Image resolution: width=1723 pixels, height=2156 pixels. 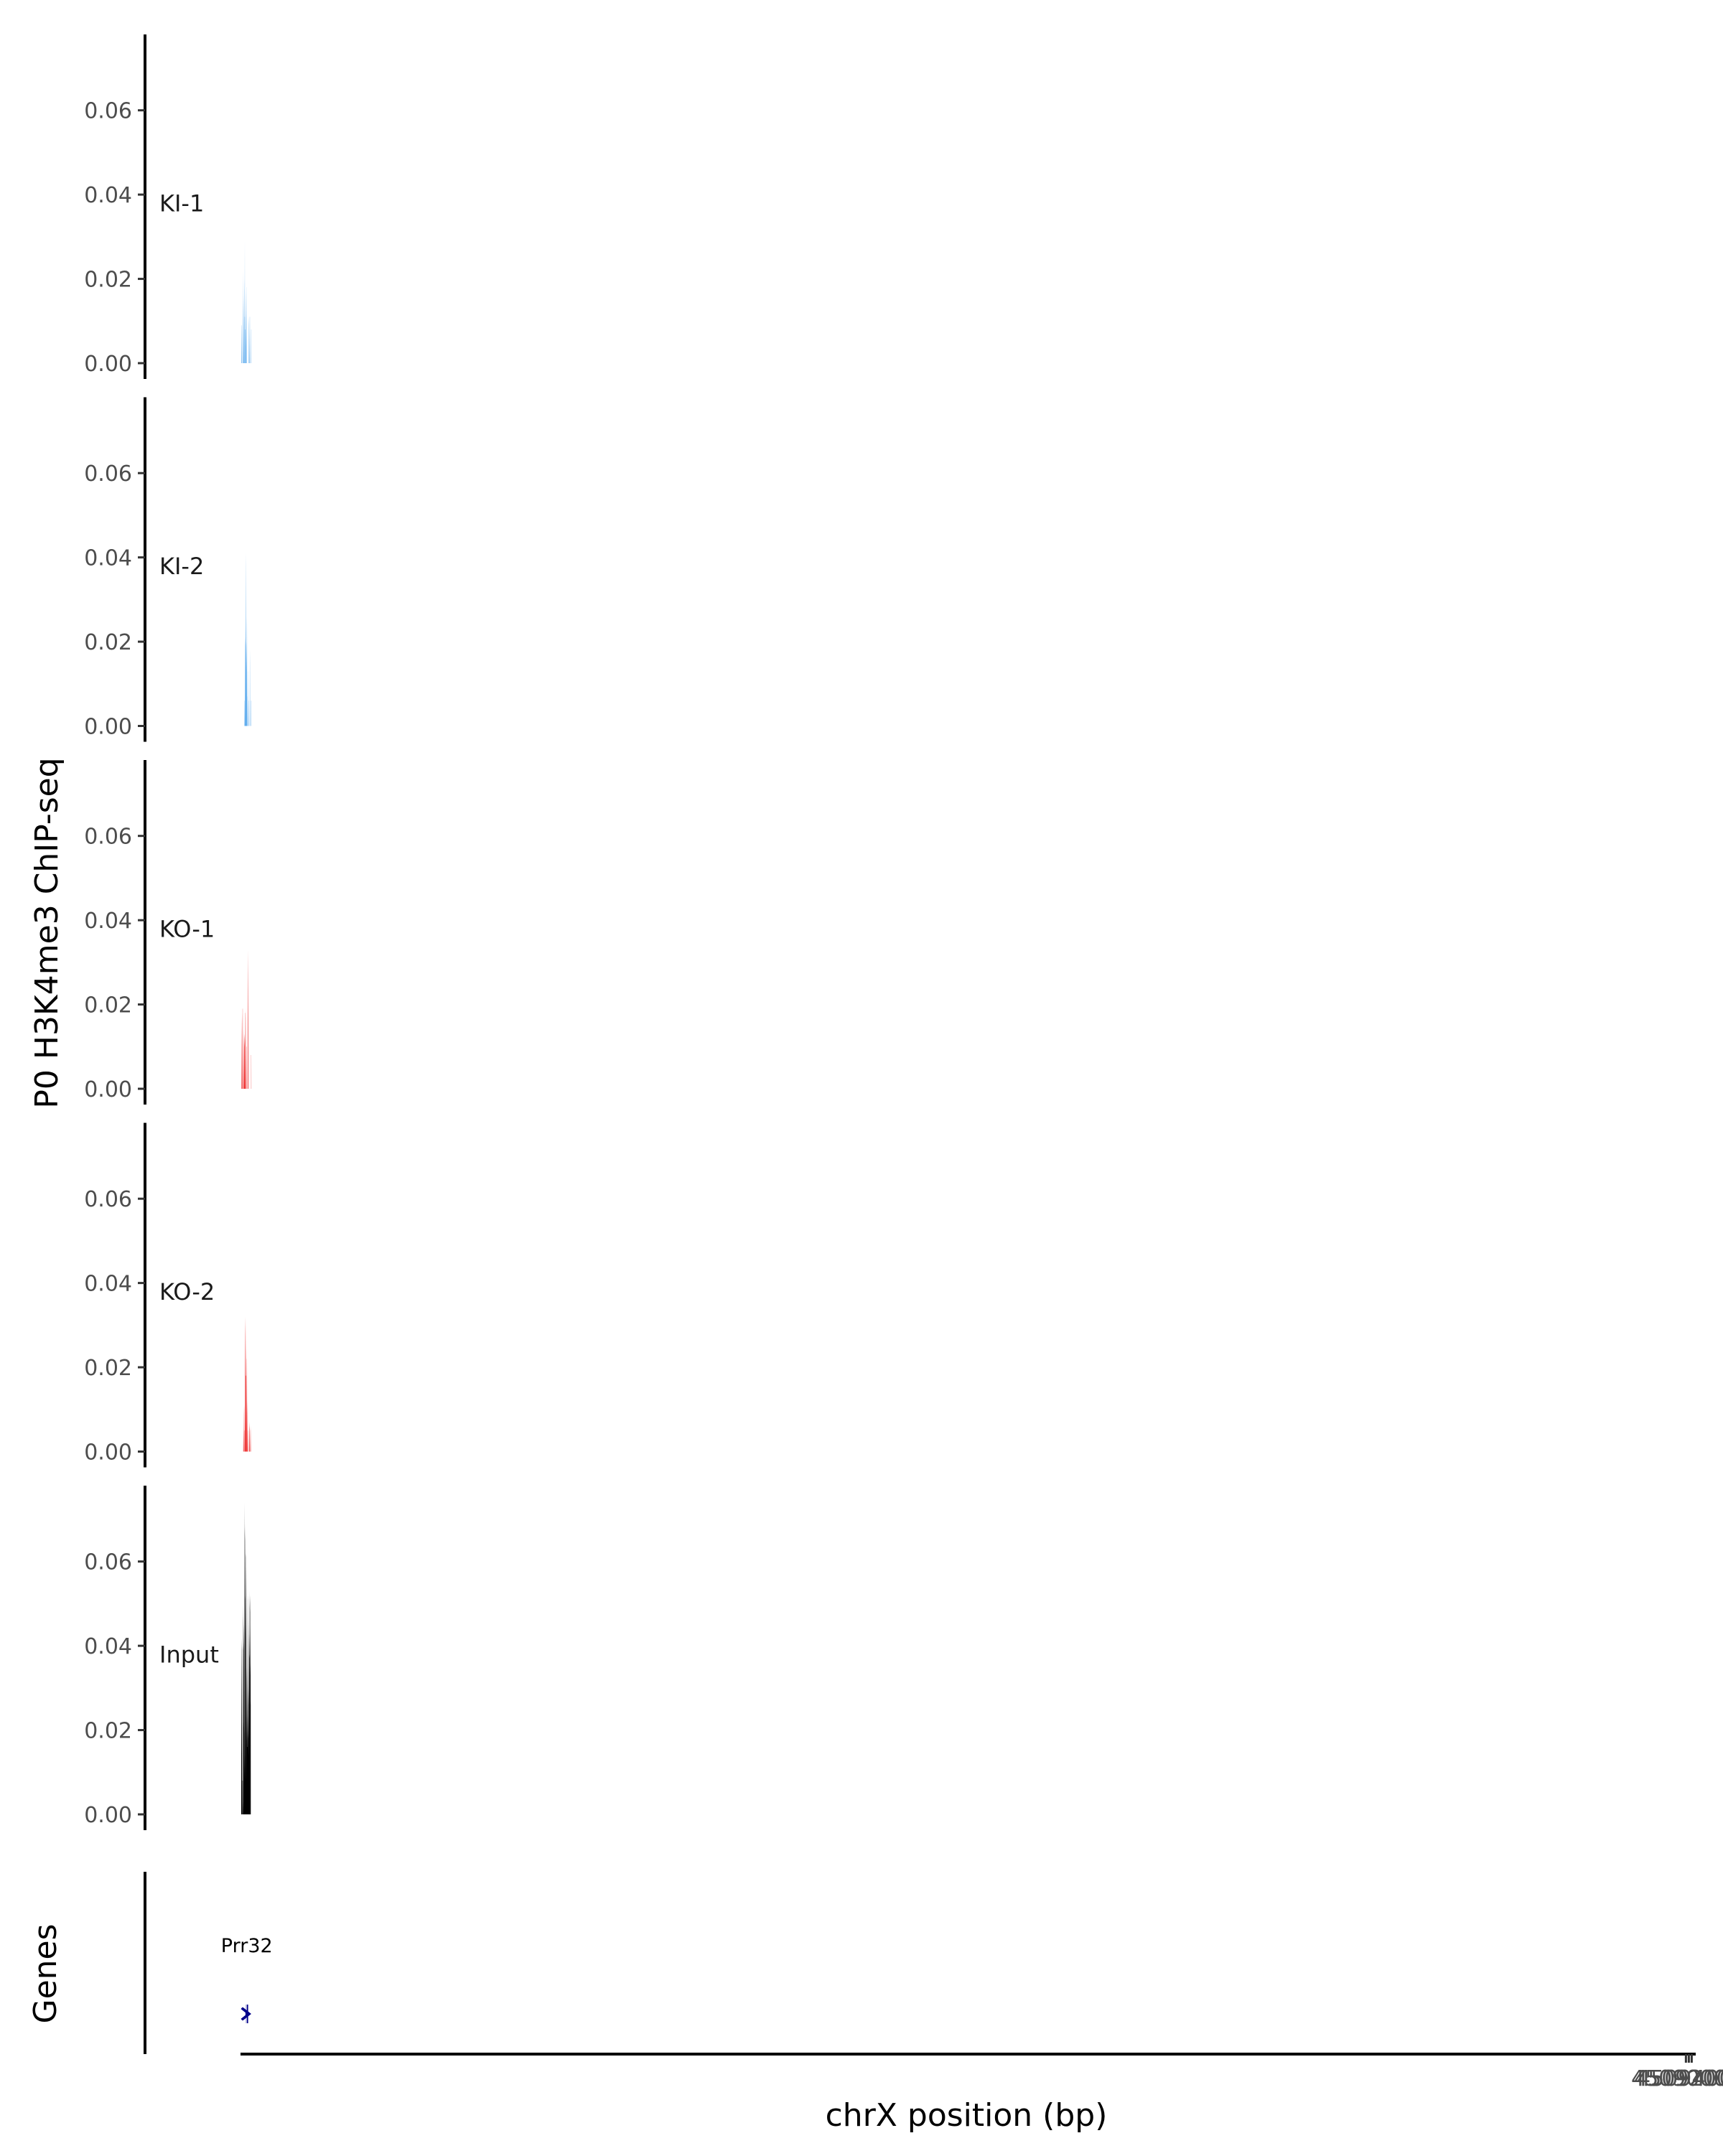 I want to click on y-tick-label-ko-1: 0.04, so click(x=108, y=921).